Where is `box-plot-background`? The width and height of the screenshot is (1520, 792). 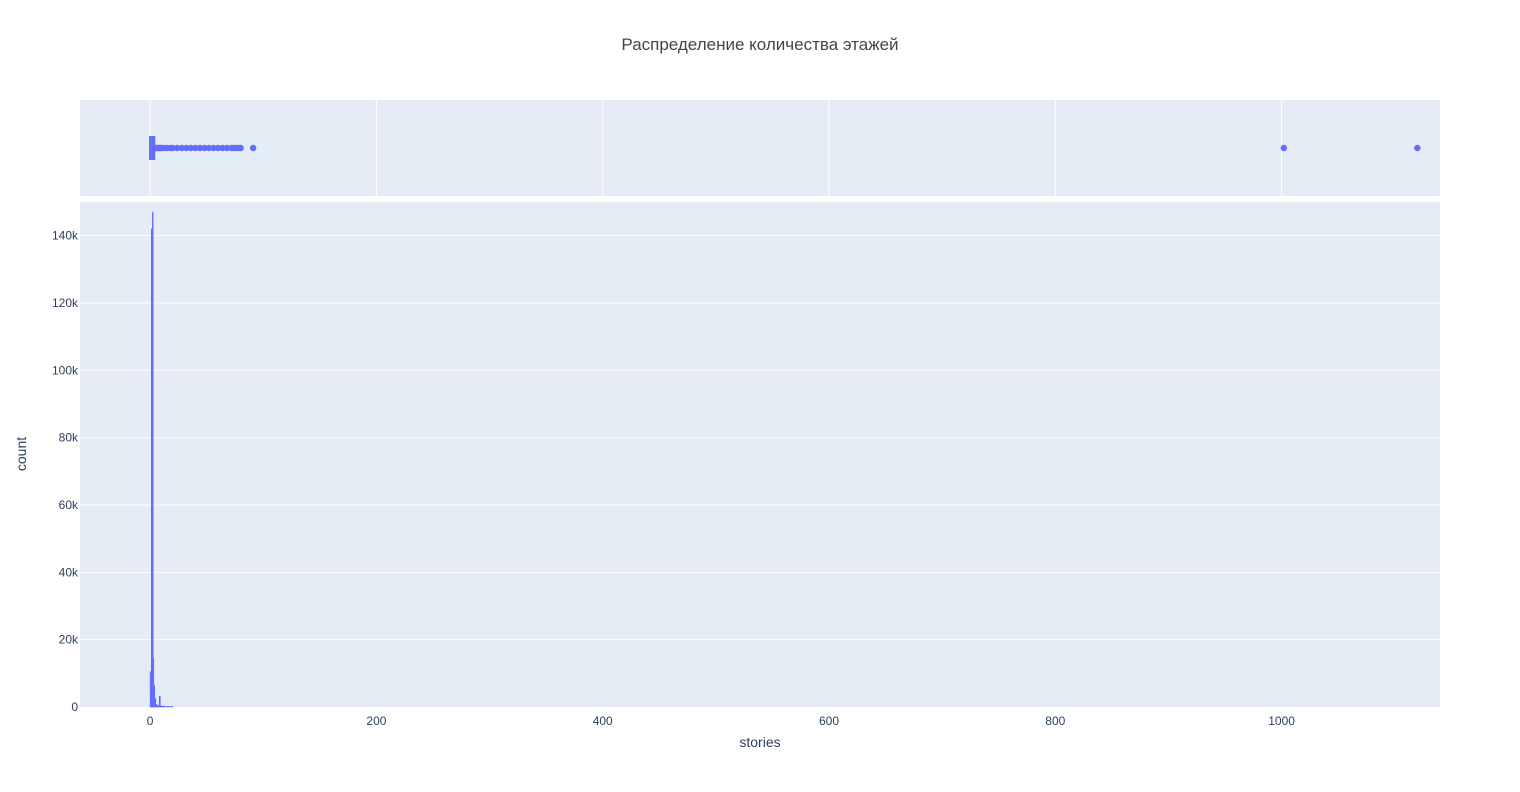
box-plot-background is located at coordinates (760, 148).